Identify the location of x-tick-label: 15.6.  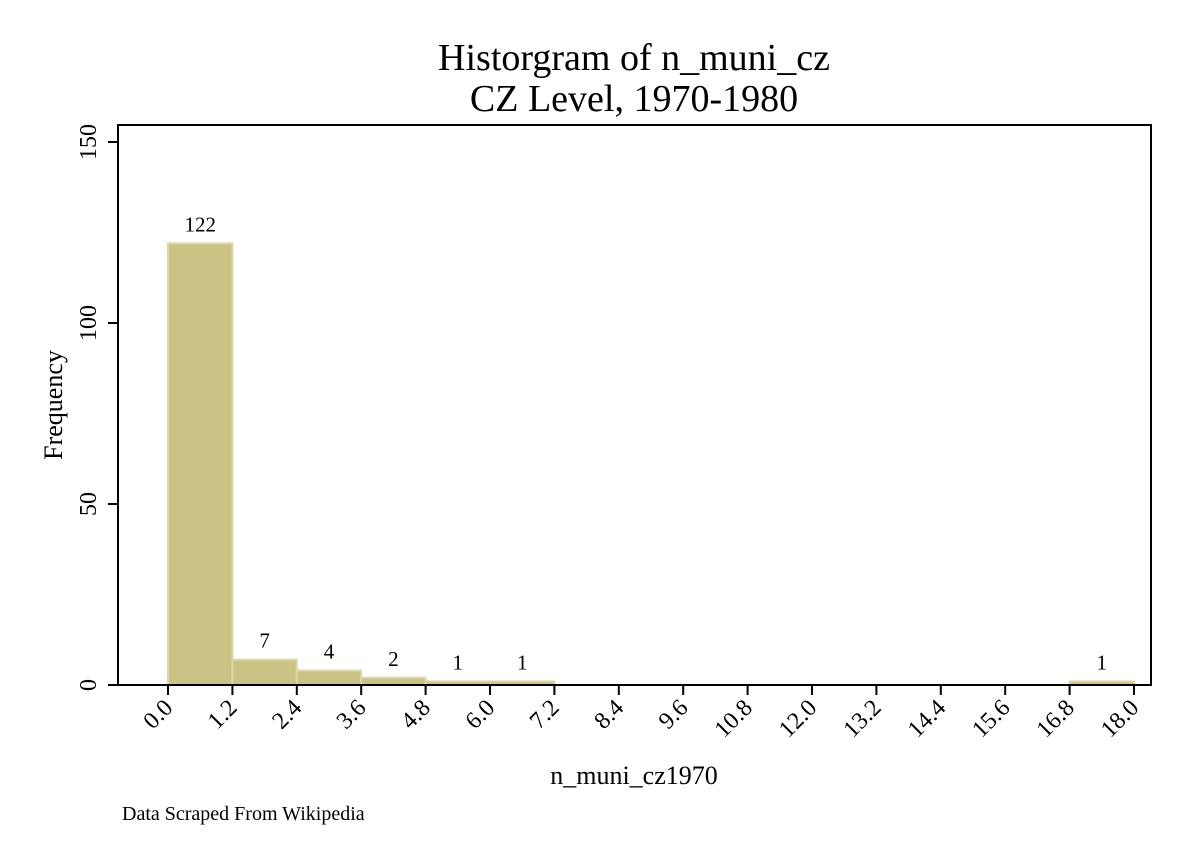
(991, 719).